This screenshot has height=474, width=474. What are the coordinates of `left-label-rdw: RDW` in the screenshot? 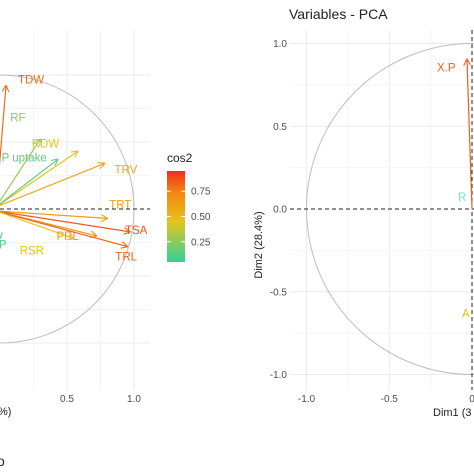 It's located at (46, 144).